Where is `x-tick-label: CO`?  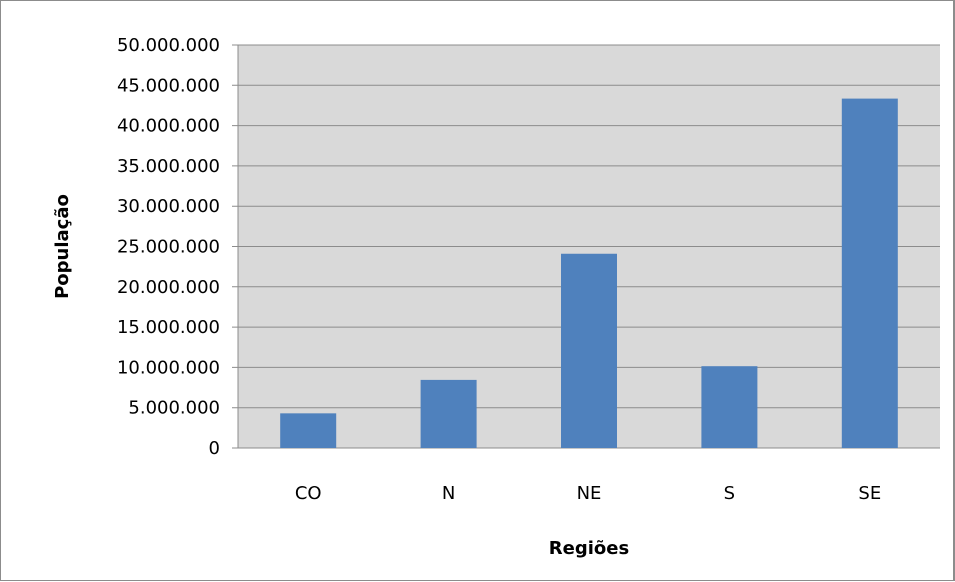
x-tick-label: CO is located at coordinates (308, 493).